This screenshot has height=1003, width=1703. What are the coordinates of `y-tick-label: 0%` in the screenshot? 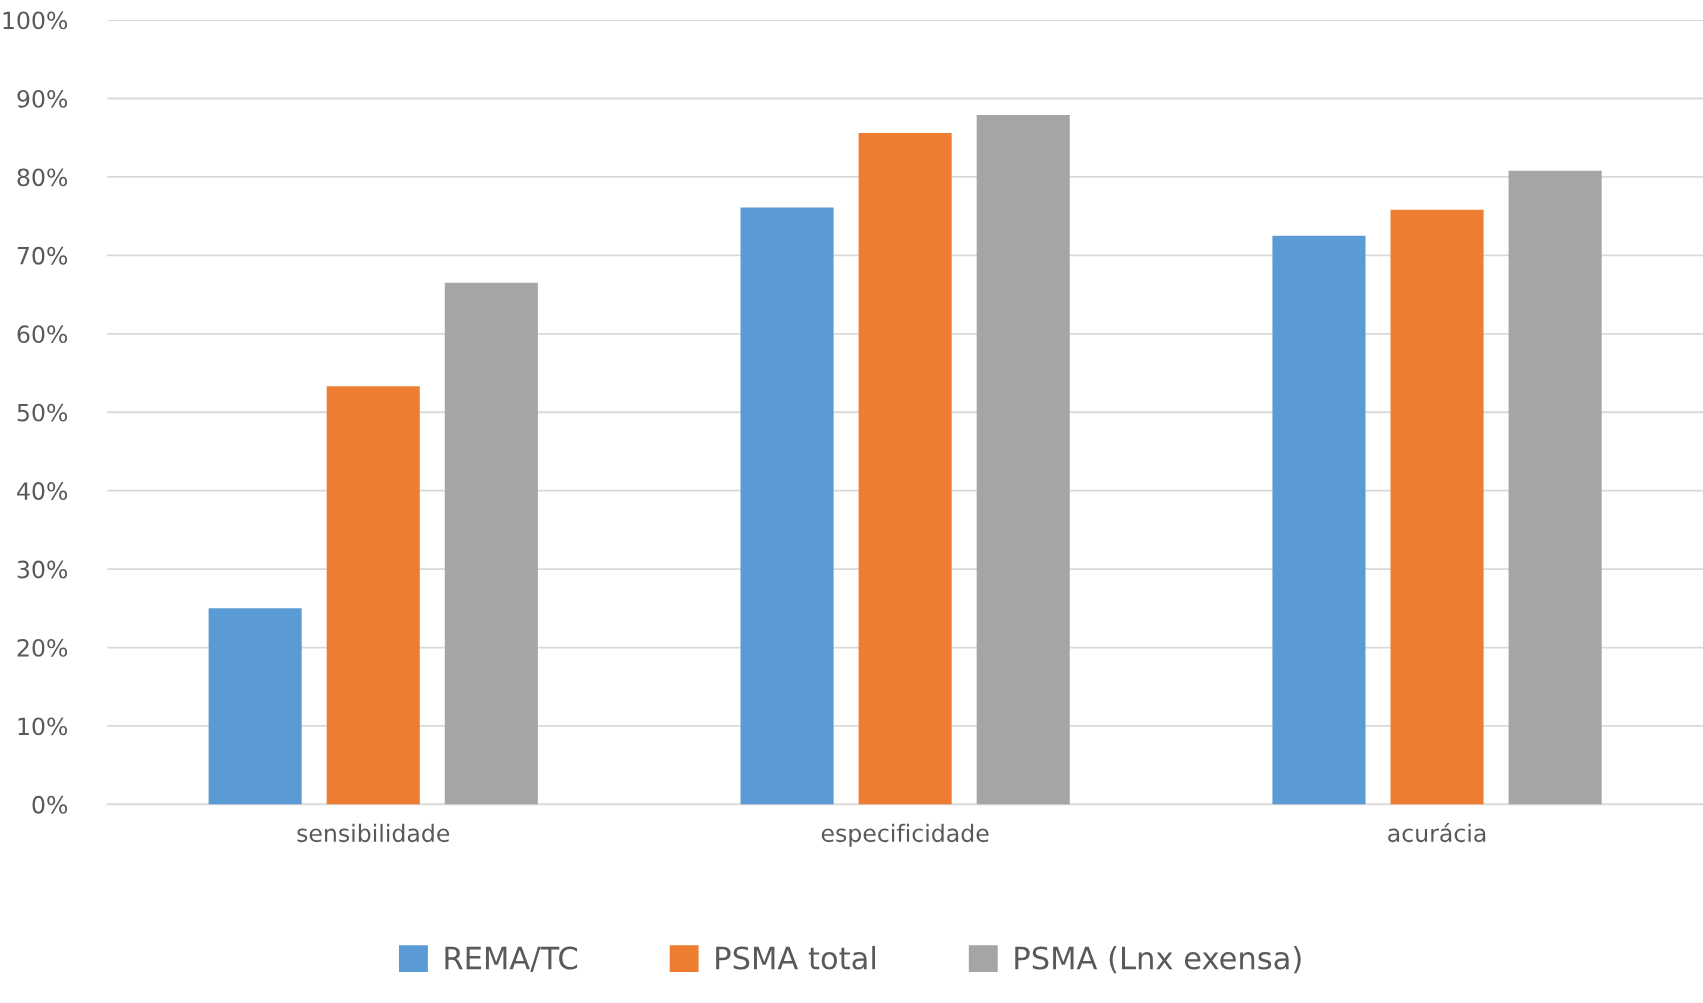 It's located at (50, 804).